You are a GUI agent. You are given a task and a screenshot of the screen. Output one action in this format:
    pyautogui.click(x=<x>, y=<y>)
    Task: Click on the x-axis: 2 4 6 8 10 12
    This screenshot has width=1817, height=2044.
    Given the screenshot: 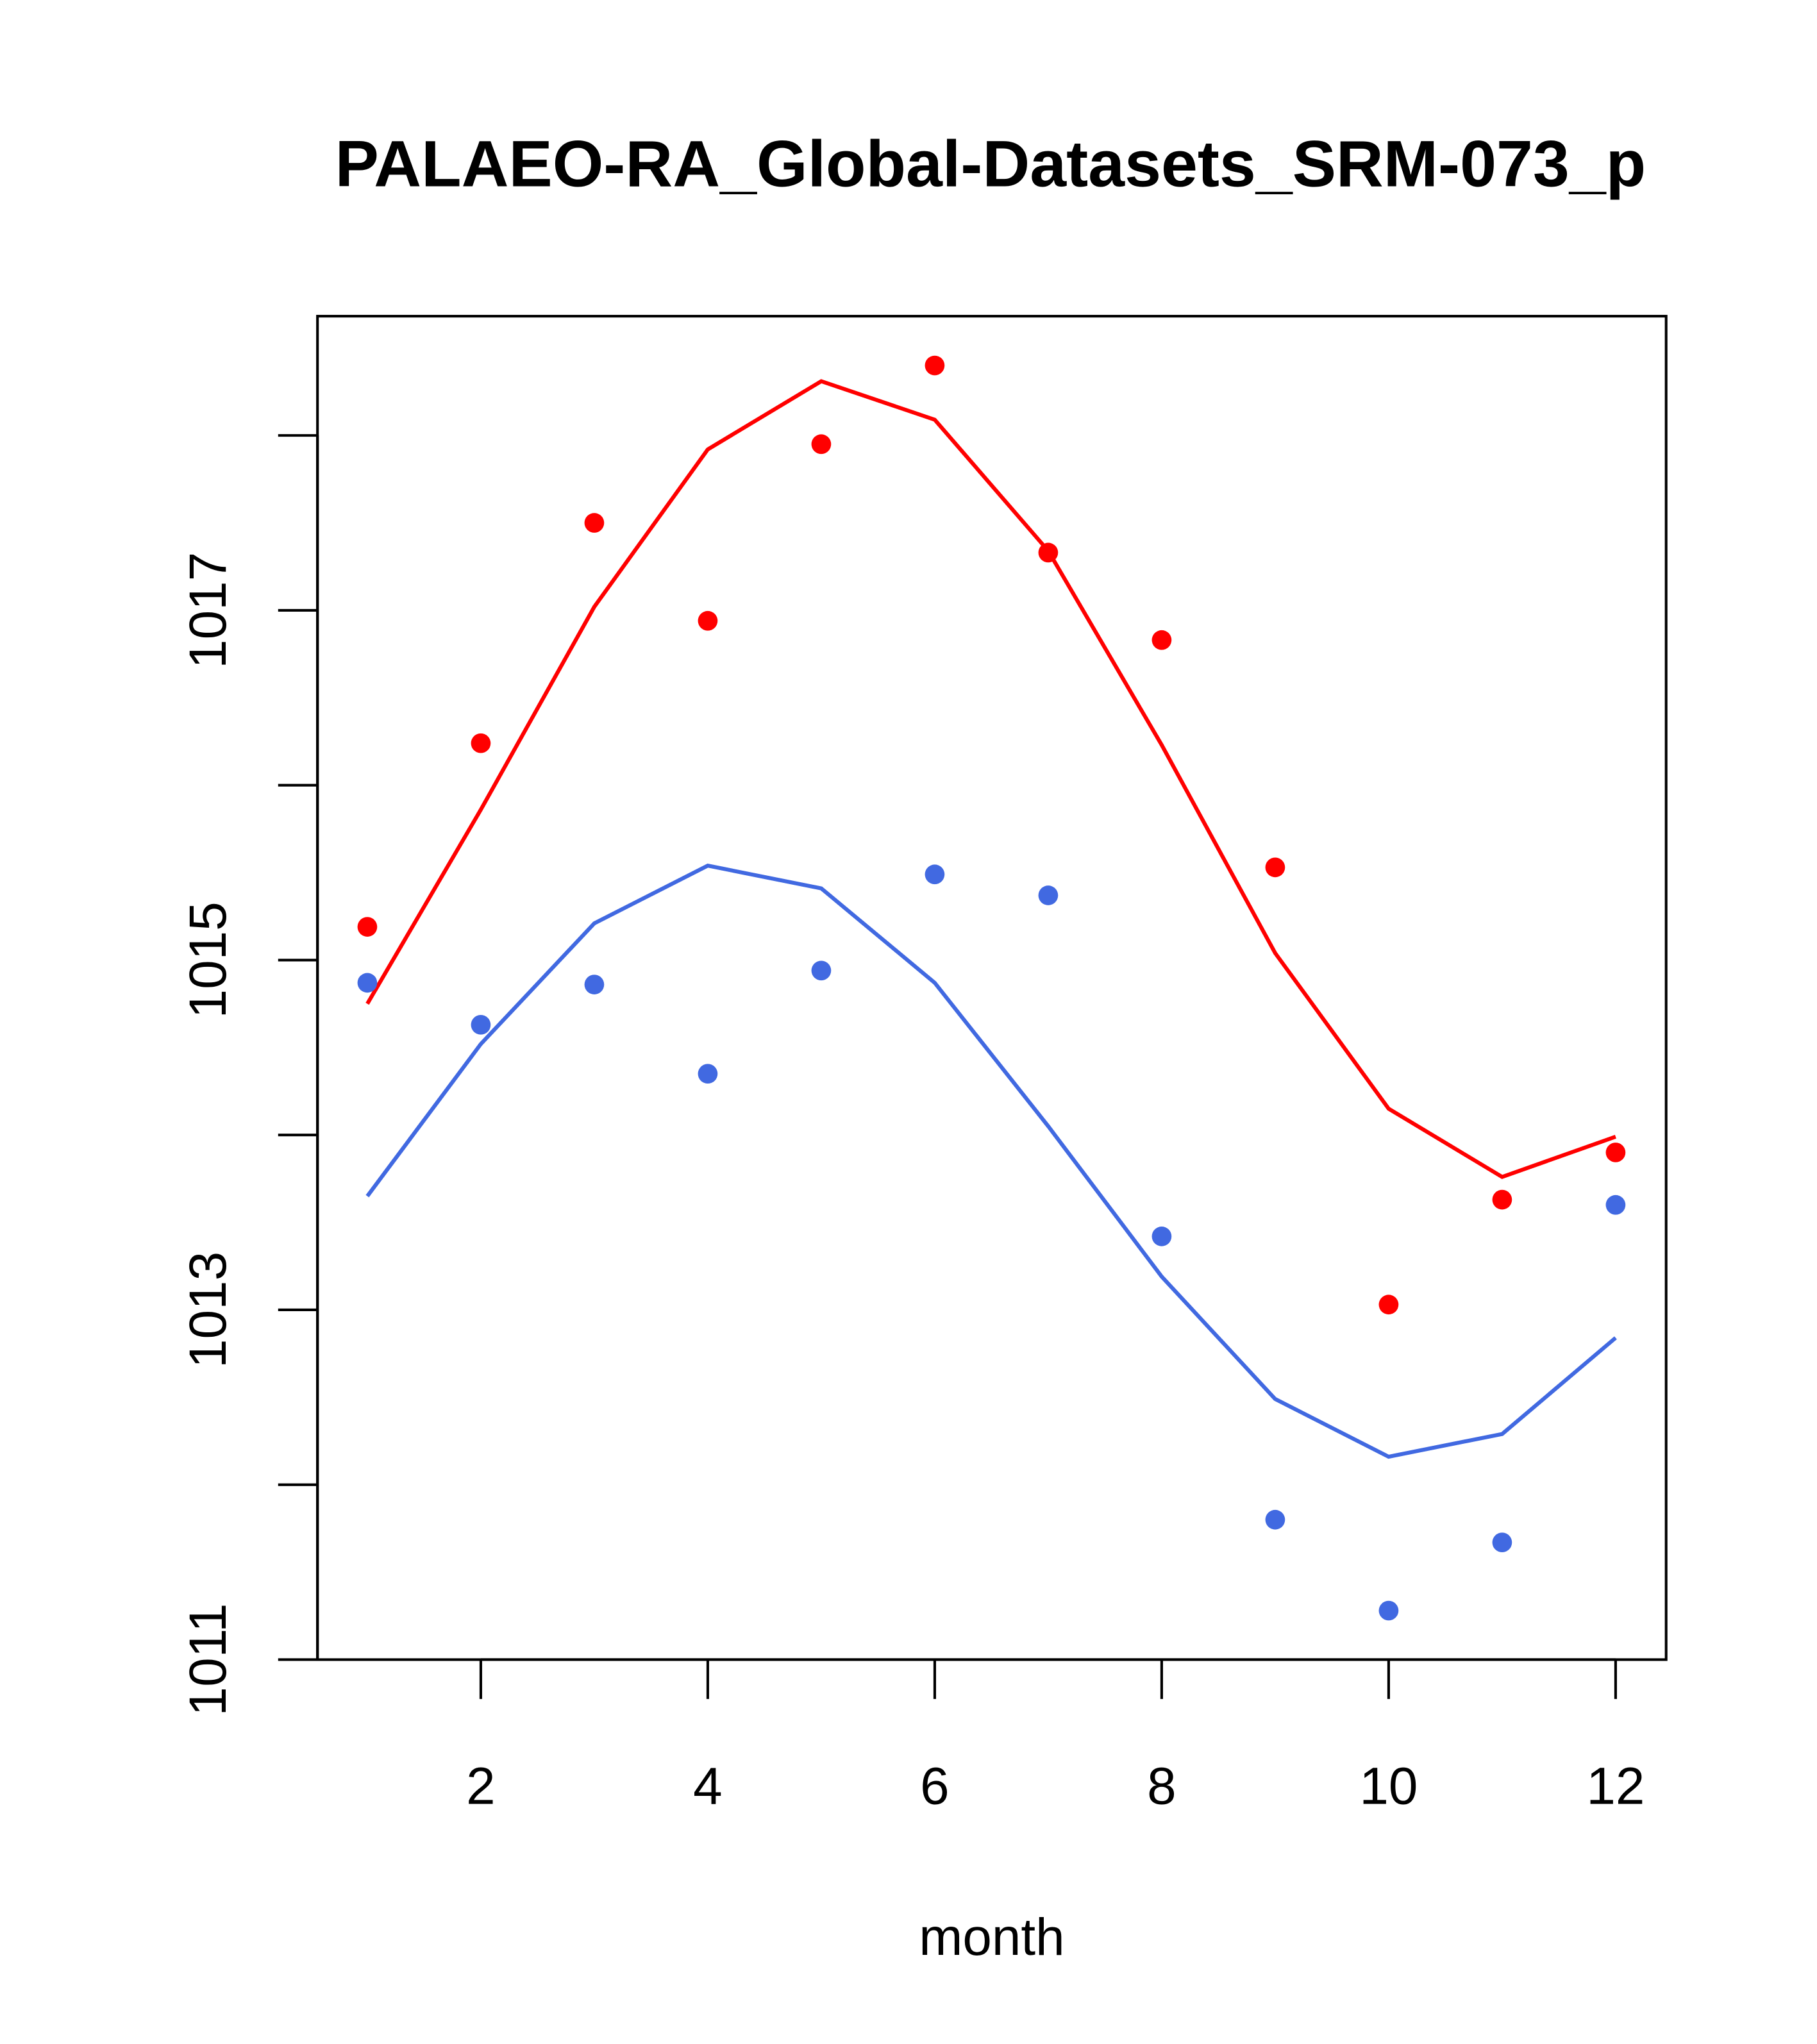 What is the action you would take?
    pyautogui.click(x=1055, y=1737)
    